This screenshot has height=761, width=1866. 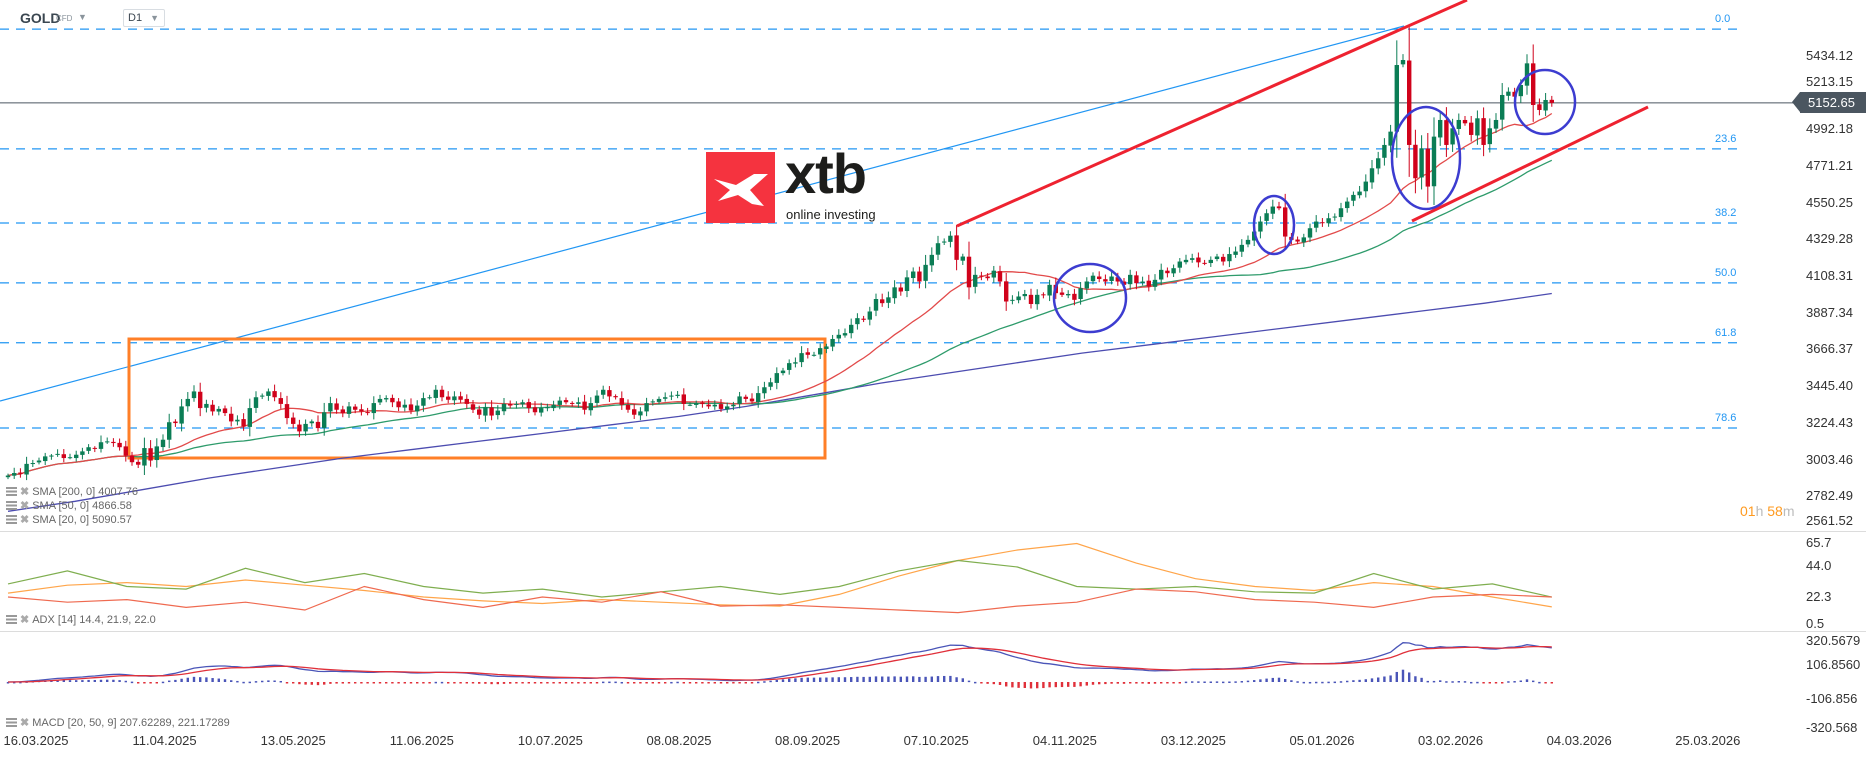 I want to click on legend-sma20: ✖ SMA [20, 0] 5090.57, so click(x=69, y=520).